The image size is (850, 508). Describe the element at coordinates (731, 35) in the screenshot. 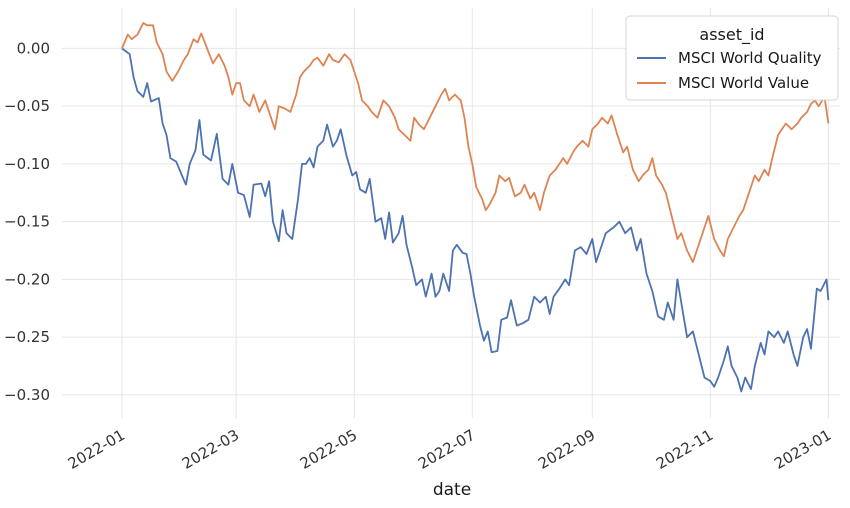

I see `legend-title: asset_id` at that location.